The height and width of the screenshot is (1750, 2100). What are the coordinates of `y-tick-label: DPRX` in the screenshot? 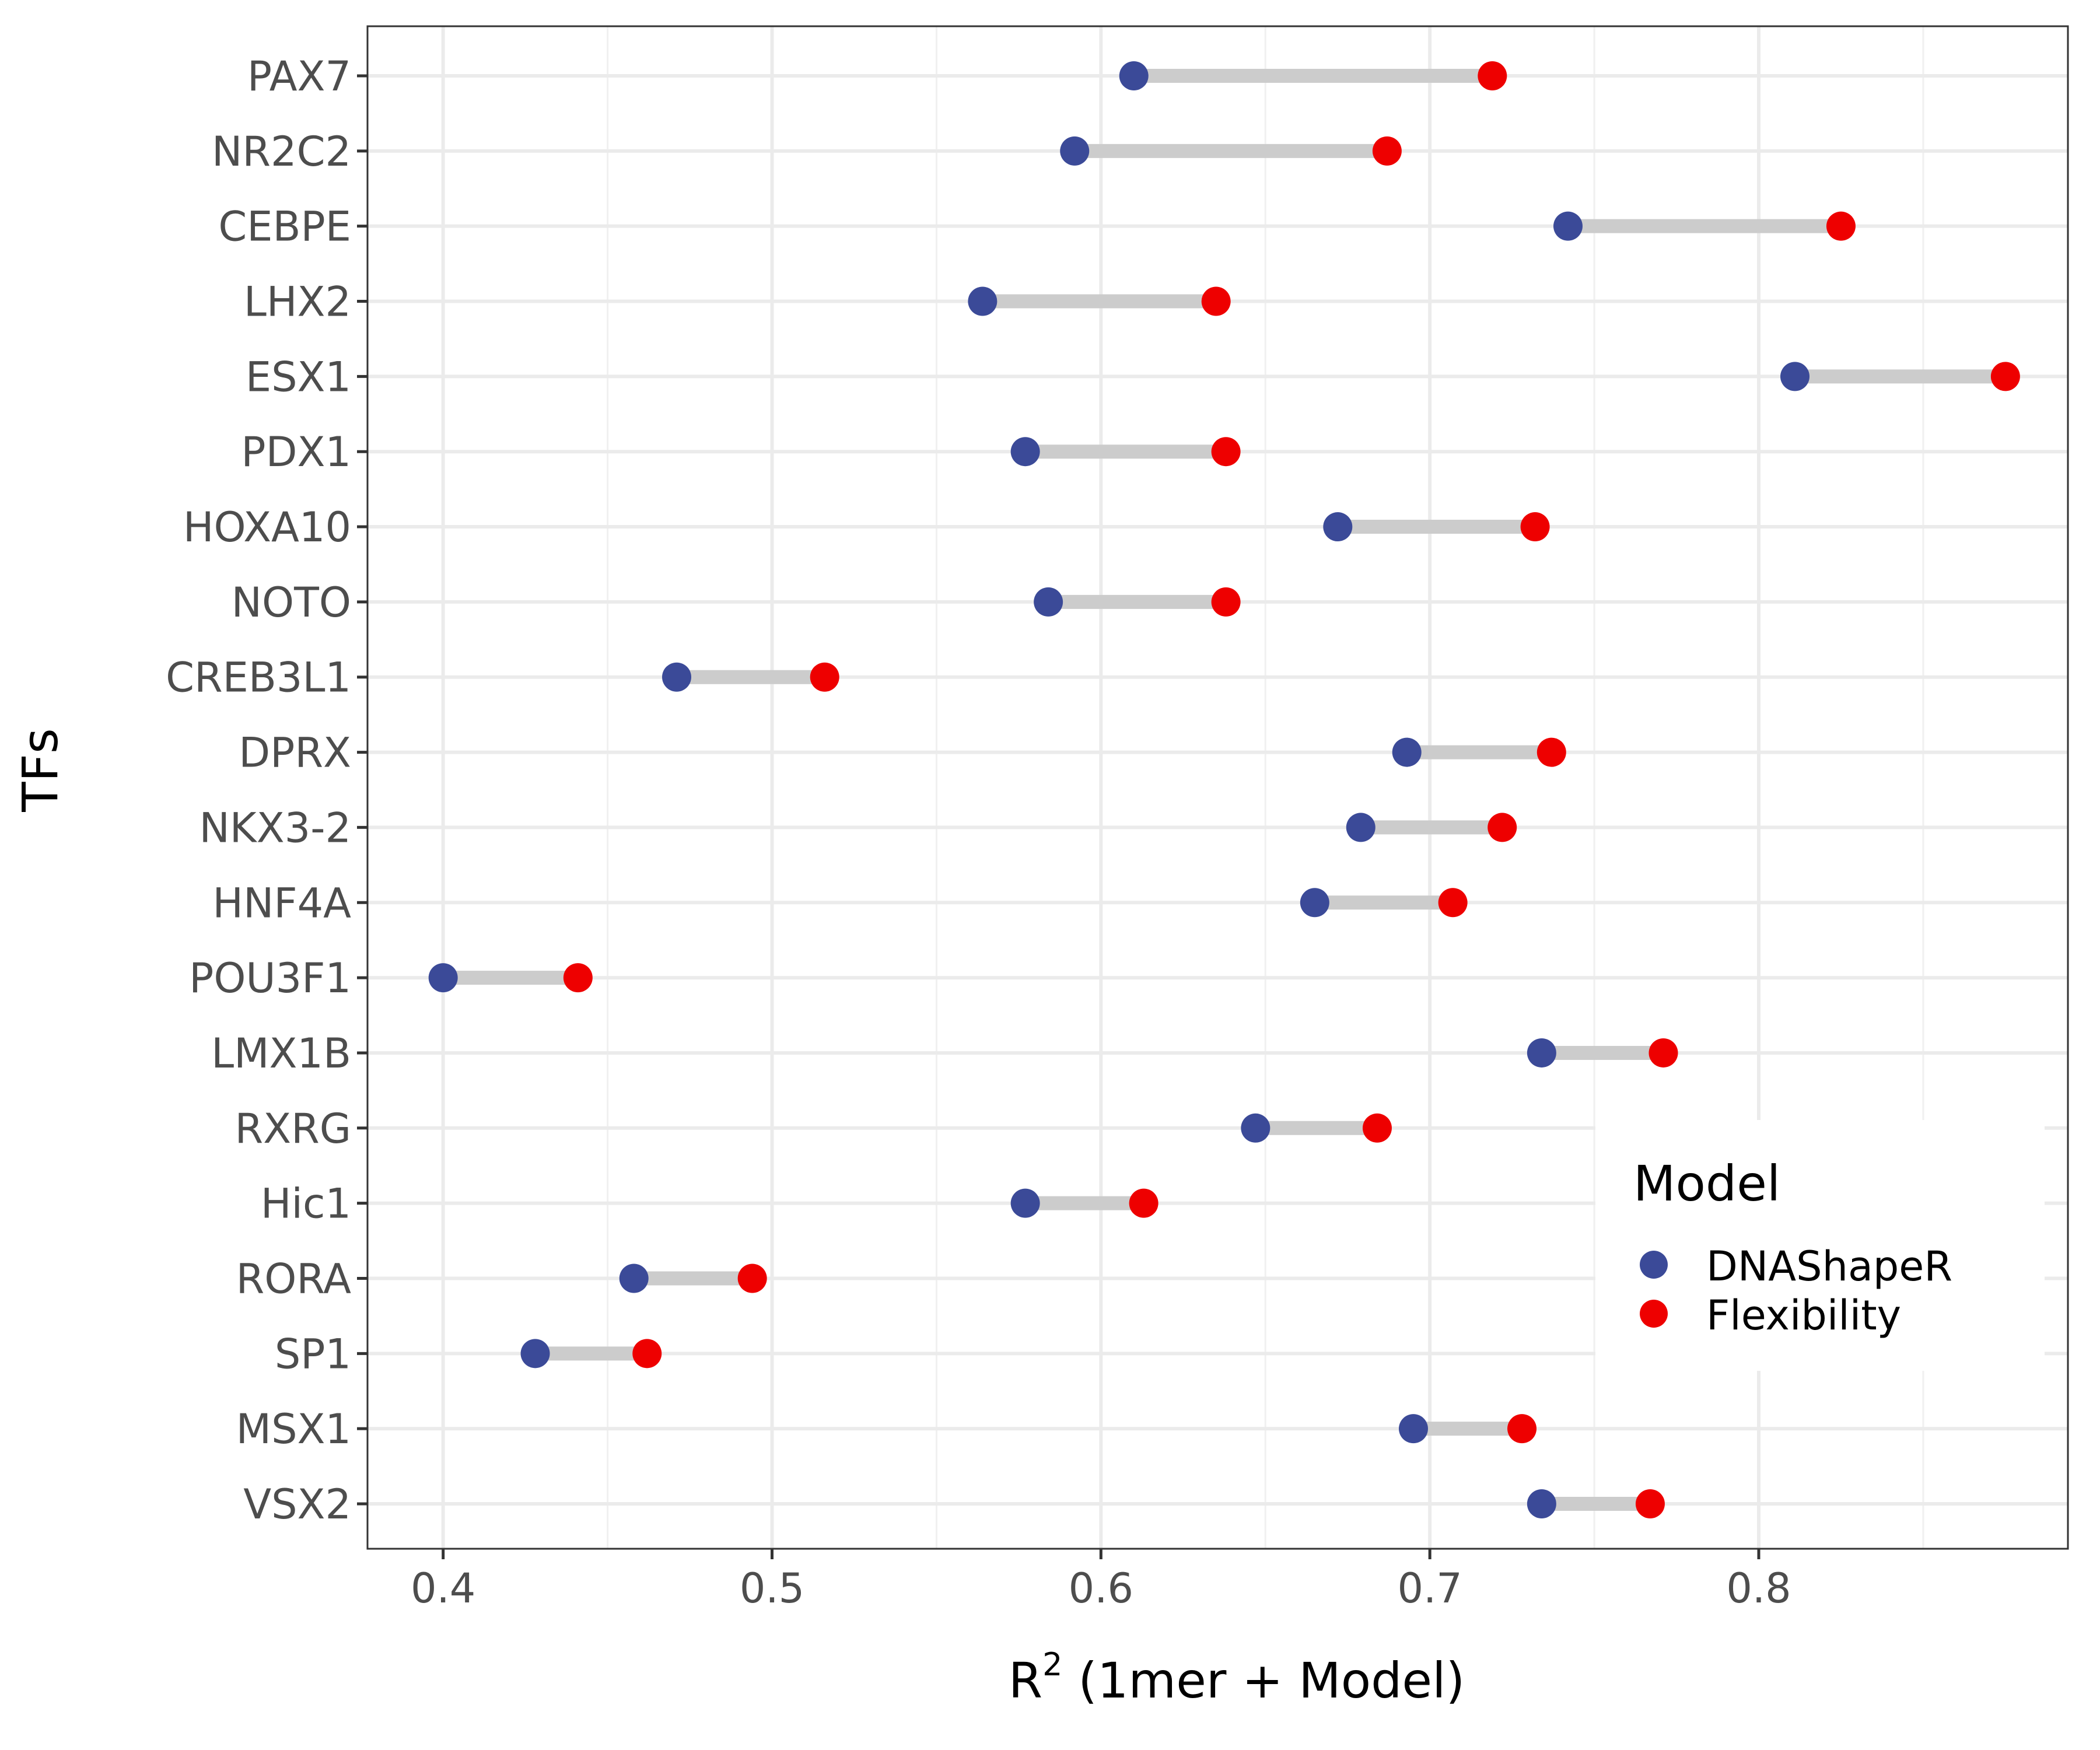 It's located at (295, 753).